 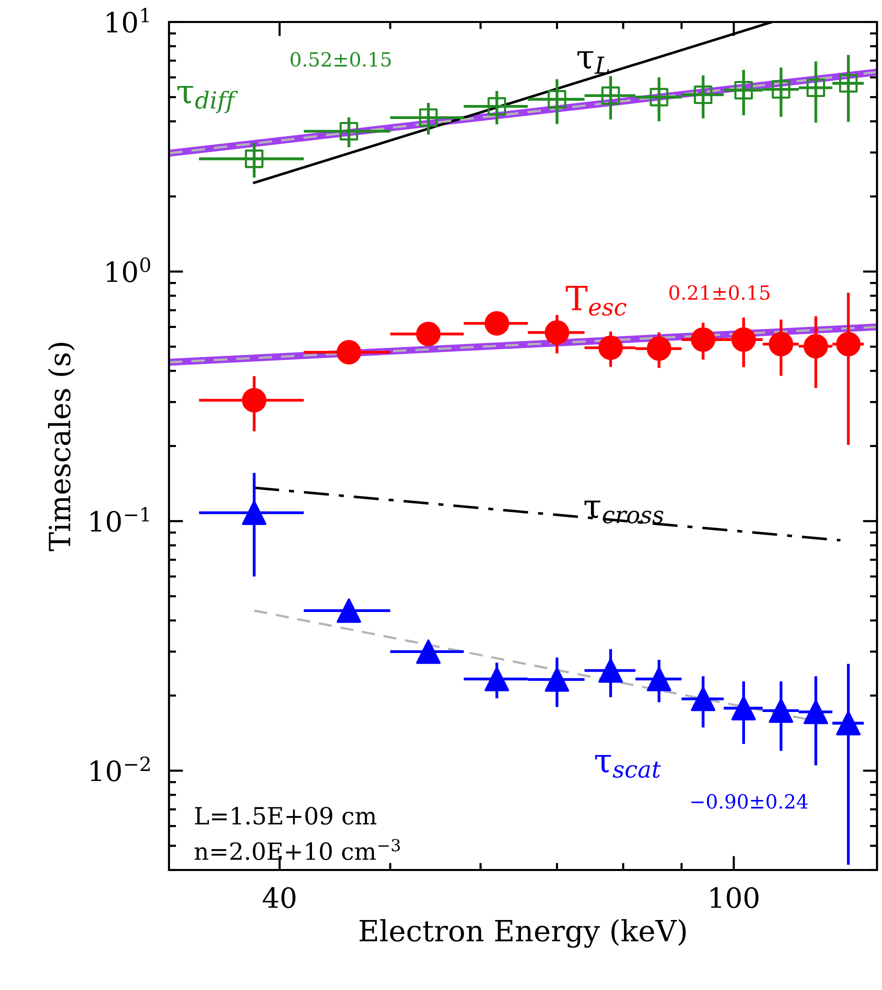 What do you see at coordinates (523, 933) in the screenshot?
I see `x-axis-title: Electron Energy (keV)` at bounding box center [523, 933].